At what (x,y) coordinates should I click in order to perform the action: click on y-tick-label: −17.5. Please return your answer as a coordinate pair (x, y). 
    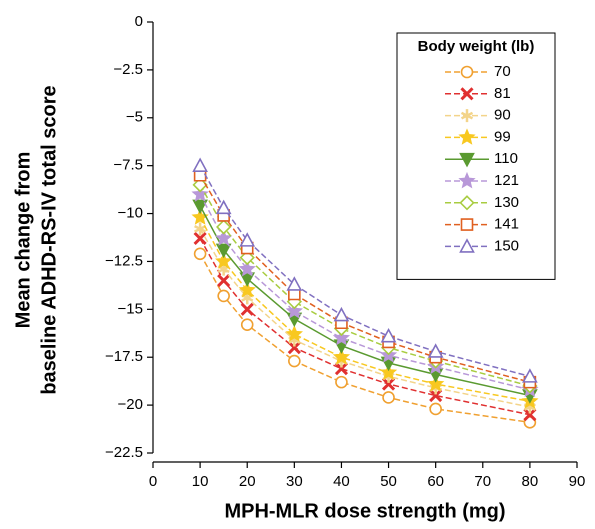
    Looking at the image, I should click on (124, 356).